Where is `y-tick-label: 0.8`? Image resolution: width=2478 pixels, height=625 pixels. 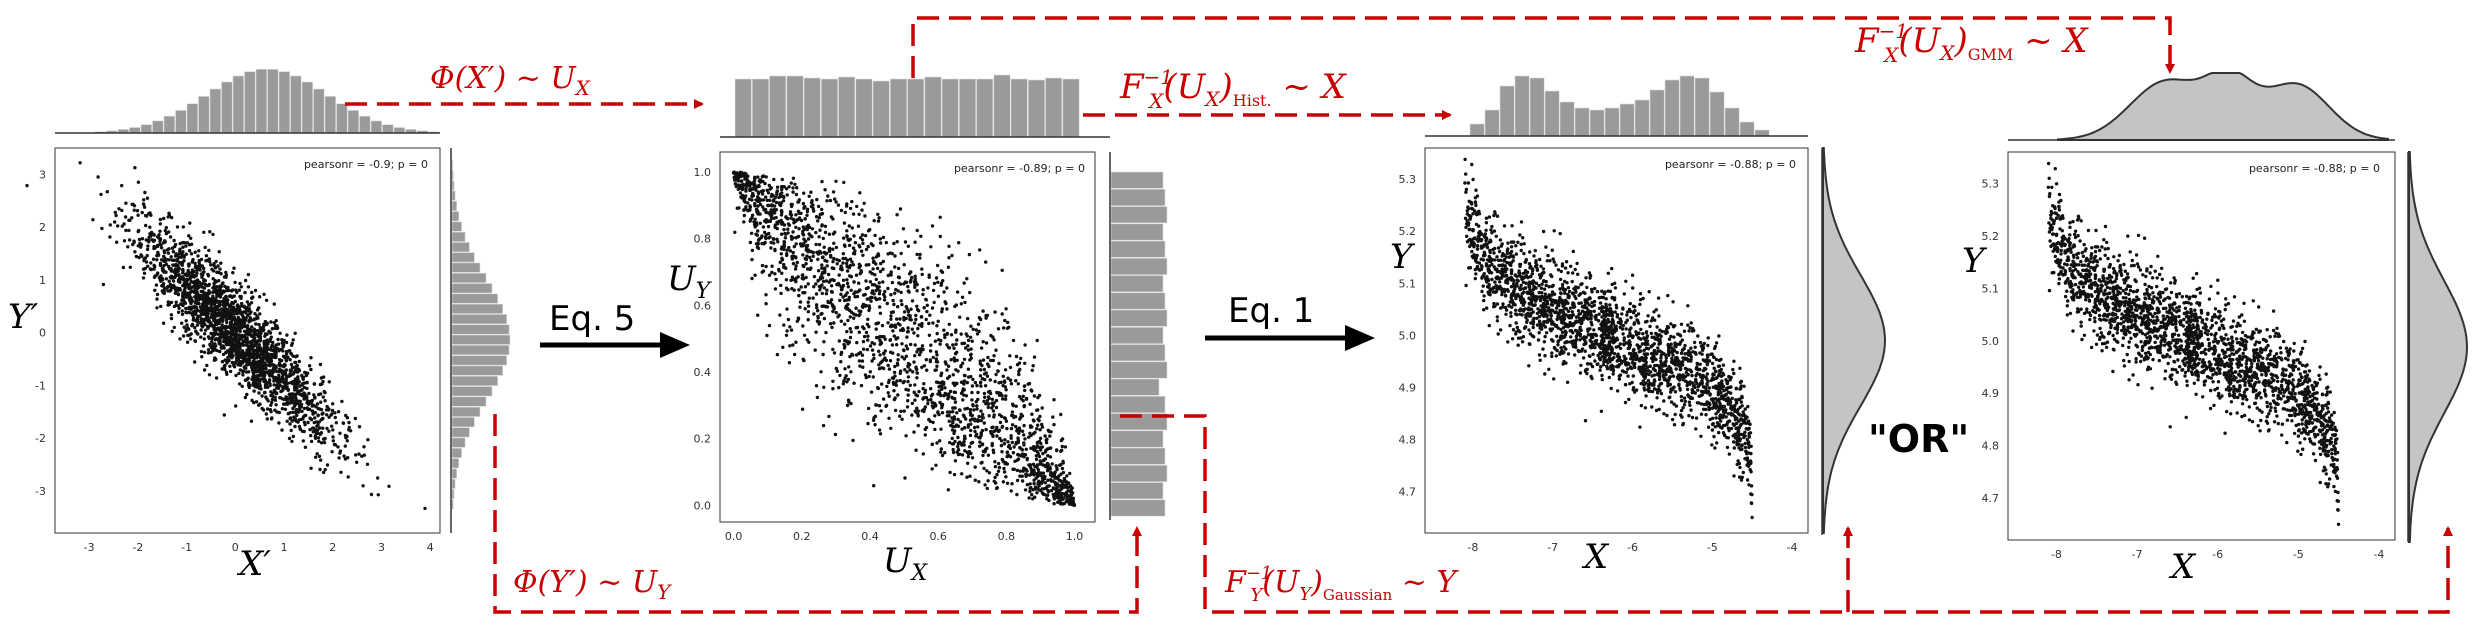
y-tick-label: 0.8 is located at coordinates (703, 239).